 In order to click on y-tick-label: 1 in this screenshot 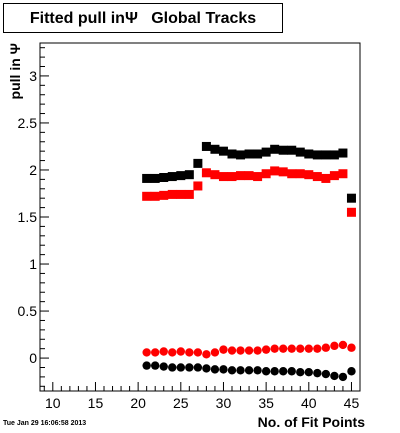, I will do `click(33, 264)`.